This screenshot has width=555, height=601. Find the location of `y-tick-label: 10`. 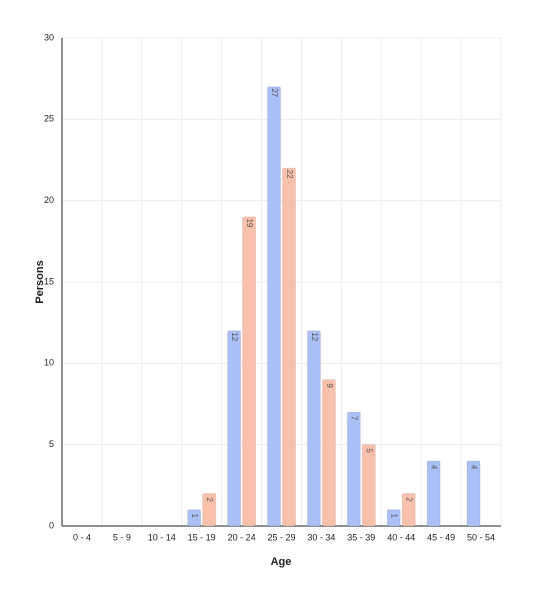

y-tick-label: 10 is located at coordinates (49, 363).